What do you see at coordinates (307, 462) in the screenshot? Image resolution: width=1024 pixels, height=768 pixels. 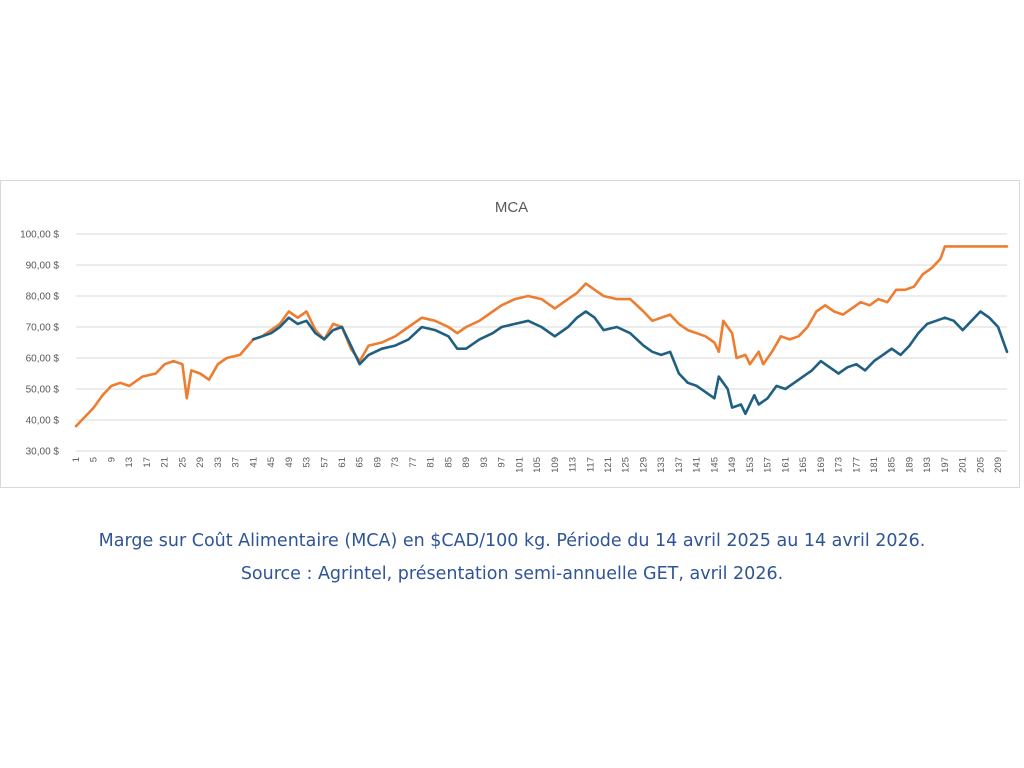 I see `x-tick-label: 53` at bounding box center [307, 462].